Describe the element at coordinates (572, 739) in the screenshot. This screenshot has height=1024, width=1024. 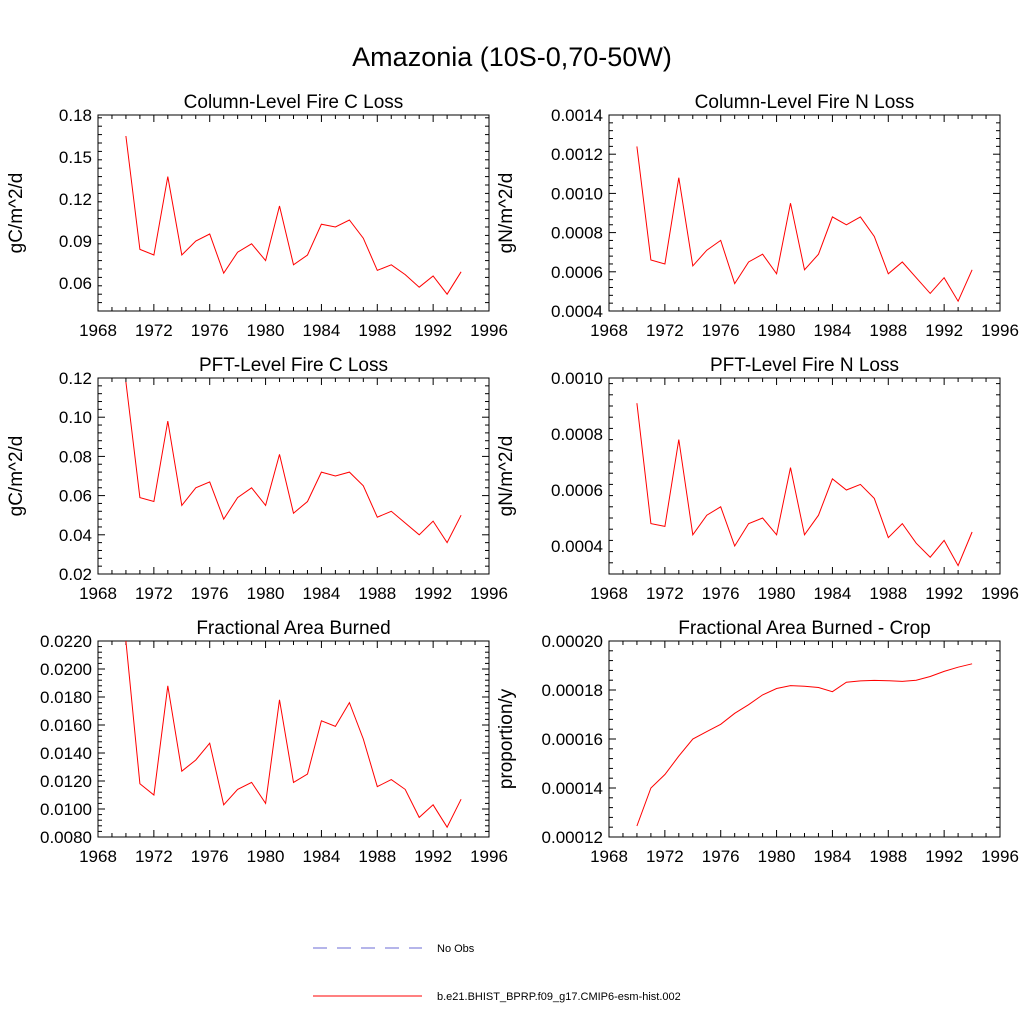
I see `y-tick-label: 0.00016` at that location.